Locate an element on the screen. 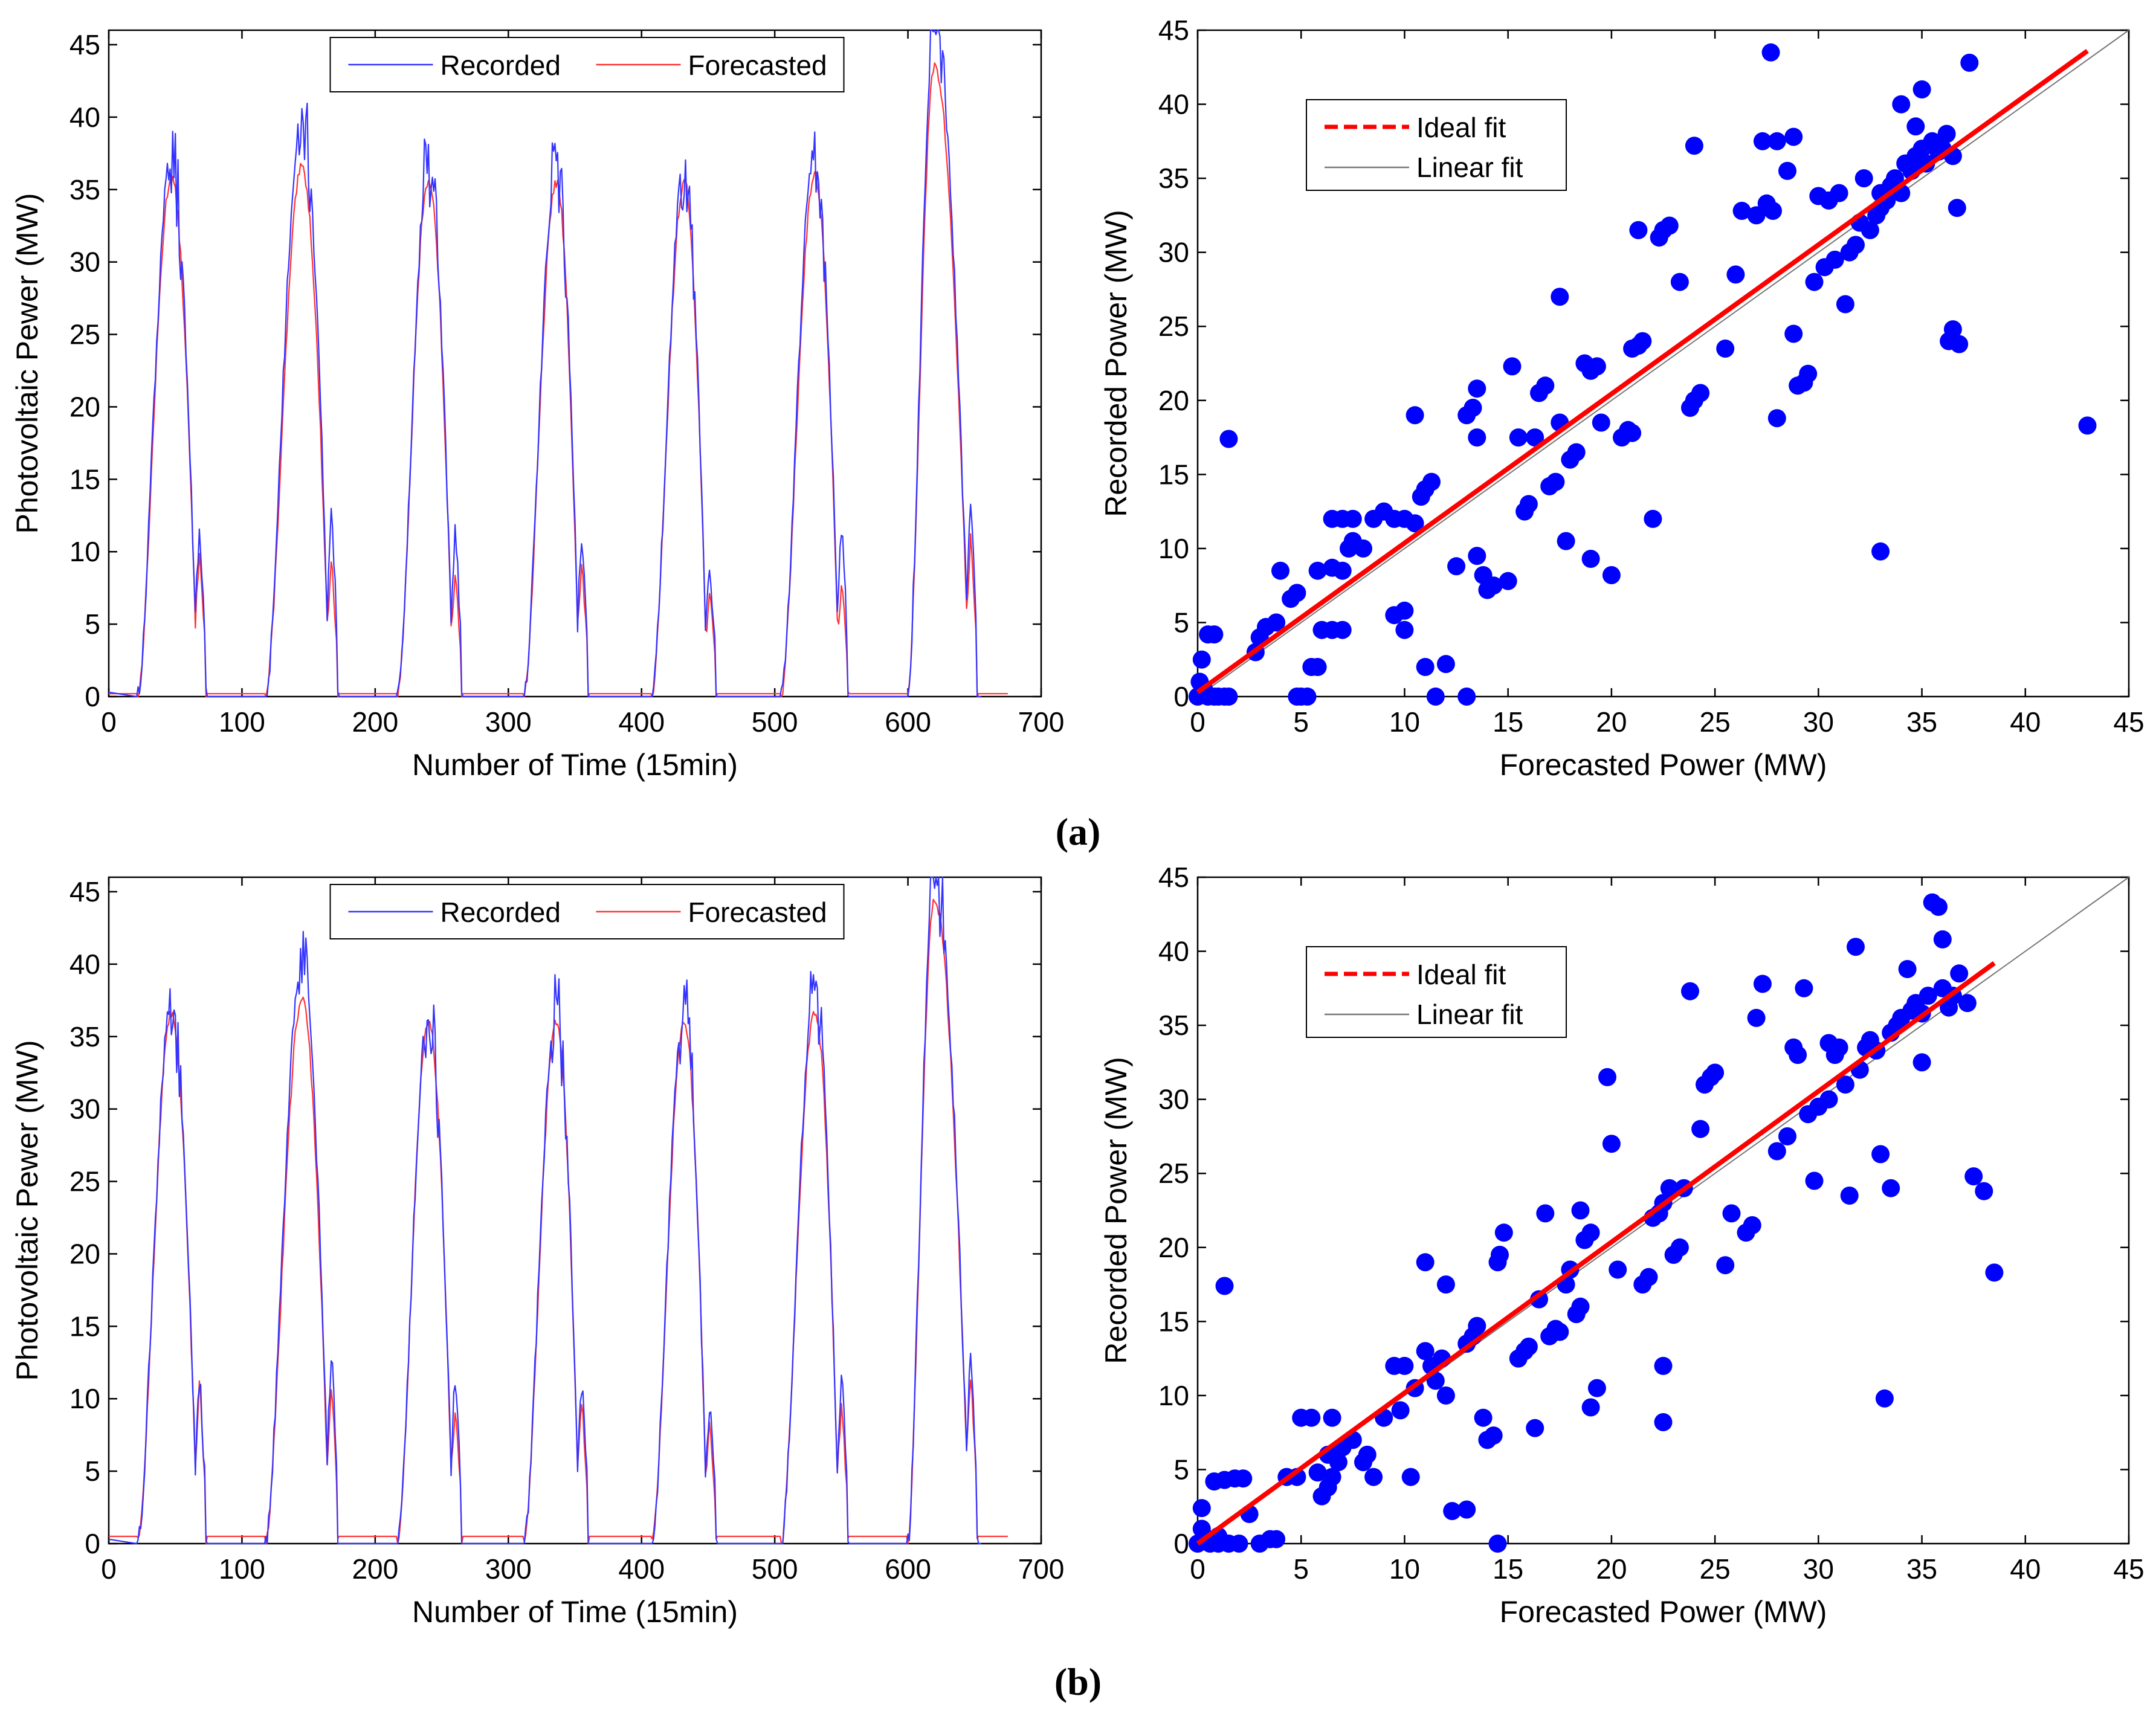  y-tick-label: 35 is located at coordinates (84, 1036).